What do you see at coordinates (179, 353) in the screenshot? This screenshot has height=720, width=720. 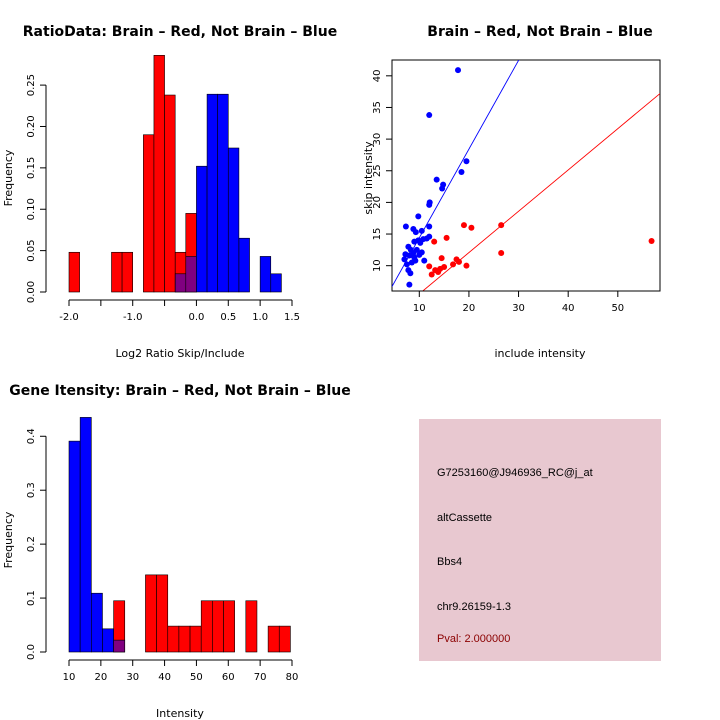 I see `ratio-histogram-xlabel: Log2 Ratio Skip/Include` at bounding box center [179, 353].